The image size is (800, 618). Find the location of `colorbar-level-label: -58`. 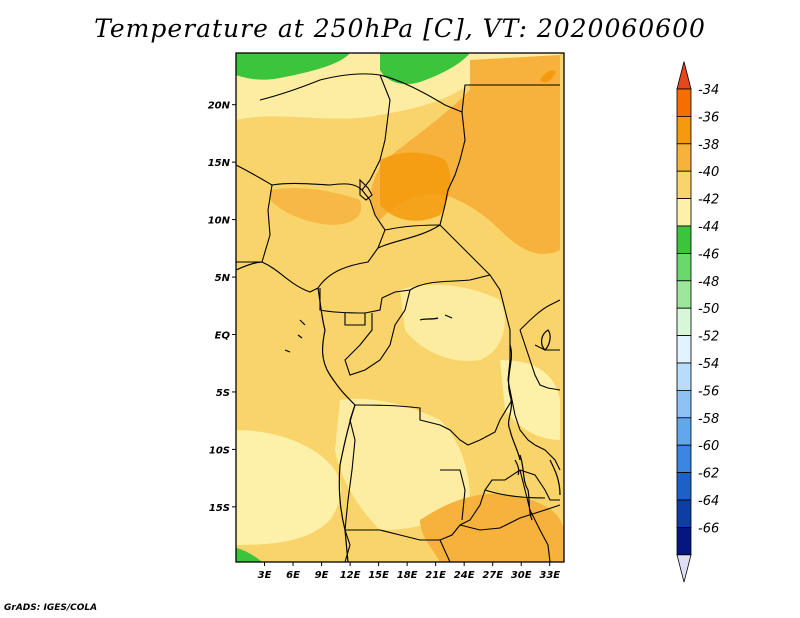

colorbar-level-label: -58 is located at coordinates (708, 419).